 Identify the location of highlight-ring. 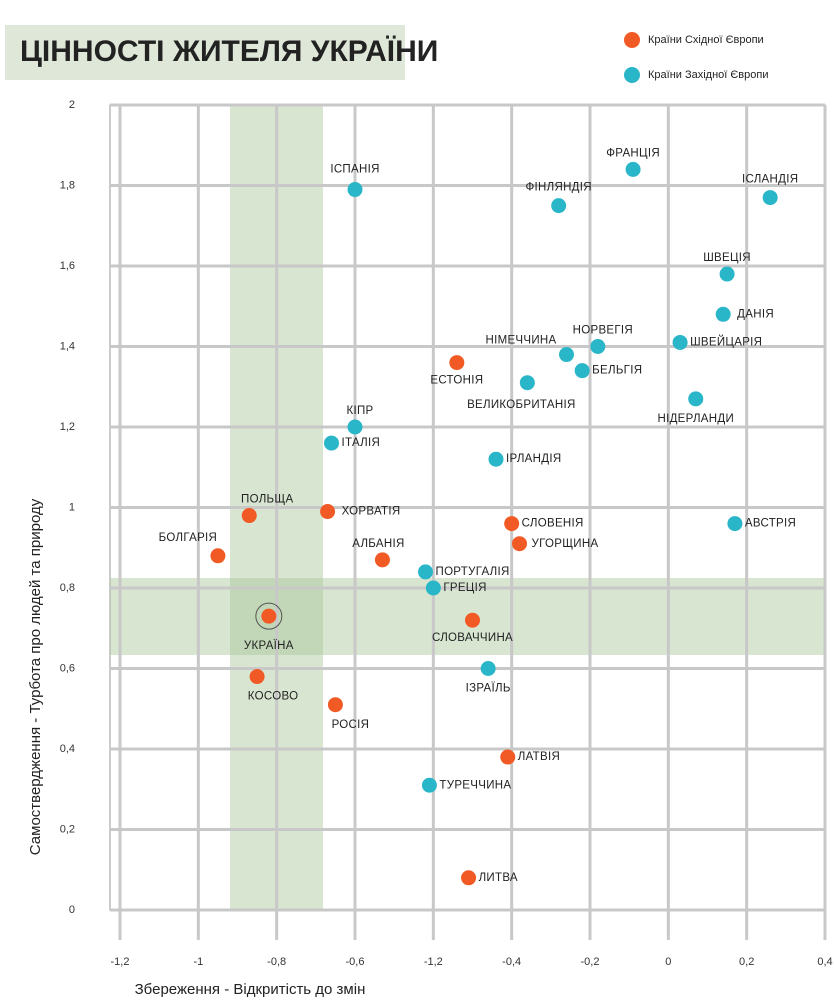
(269, 616).